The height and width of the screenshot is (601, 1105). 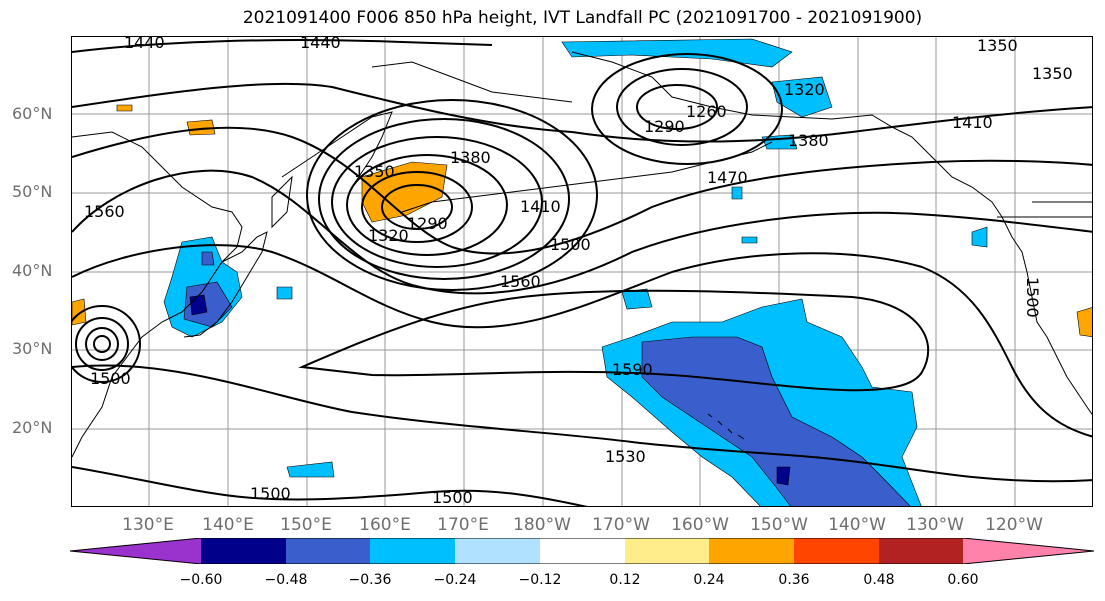 I want to click on colorbar-tick-label: 0.60, so click(x=963, y=580).